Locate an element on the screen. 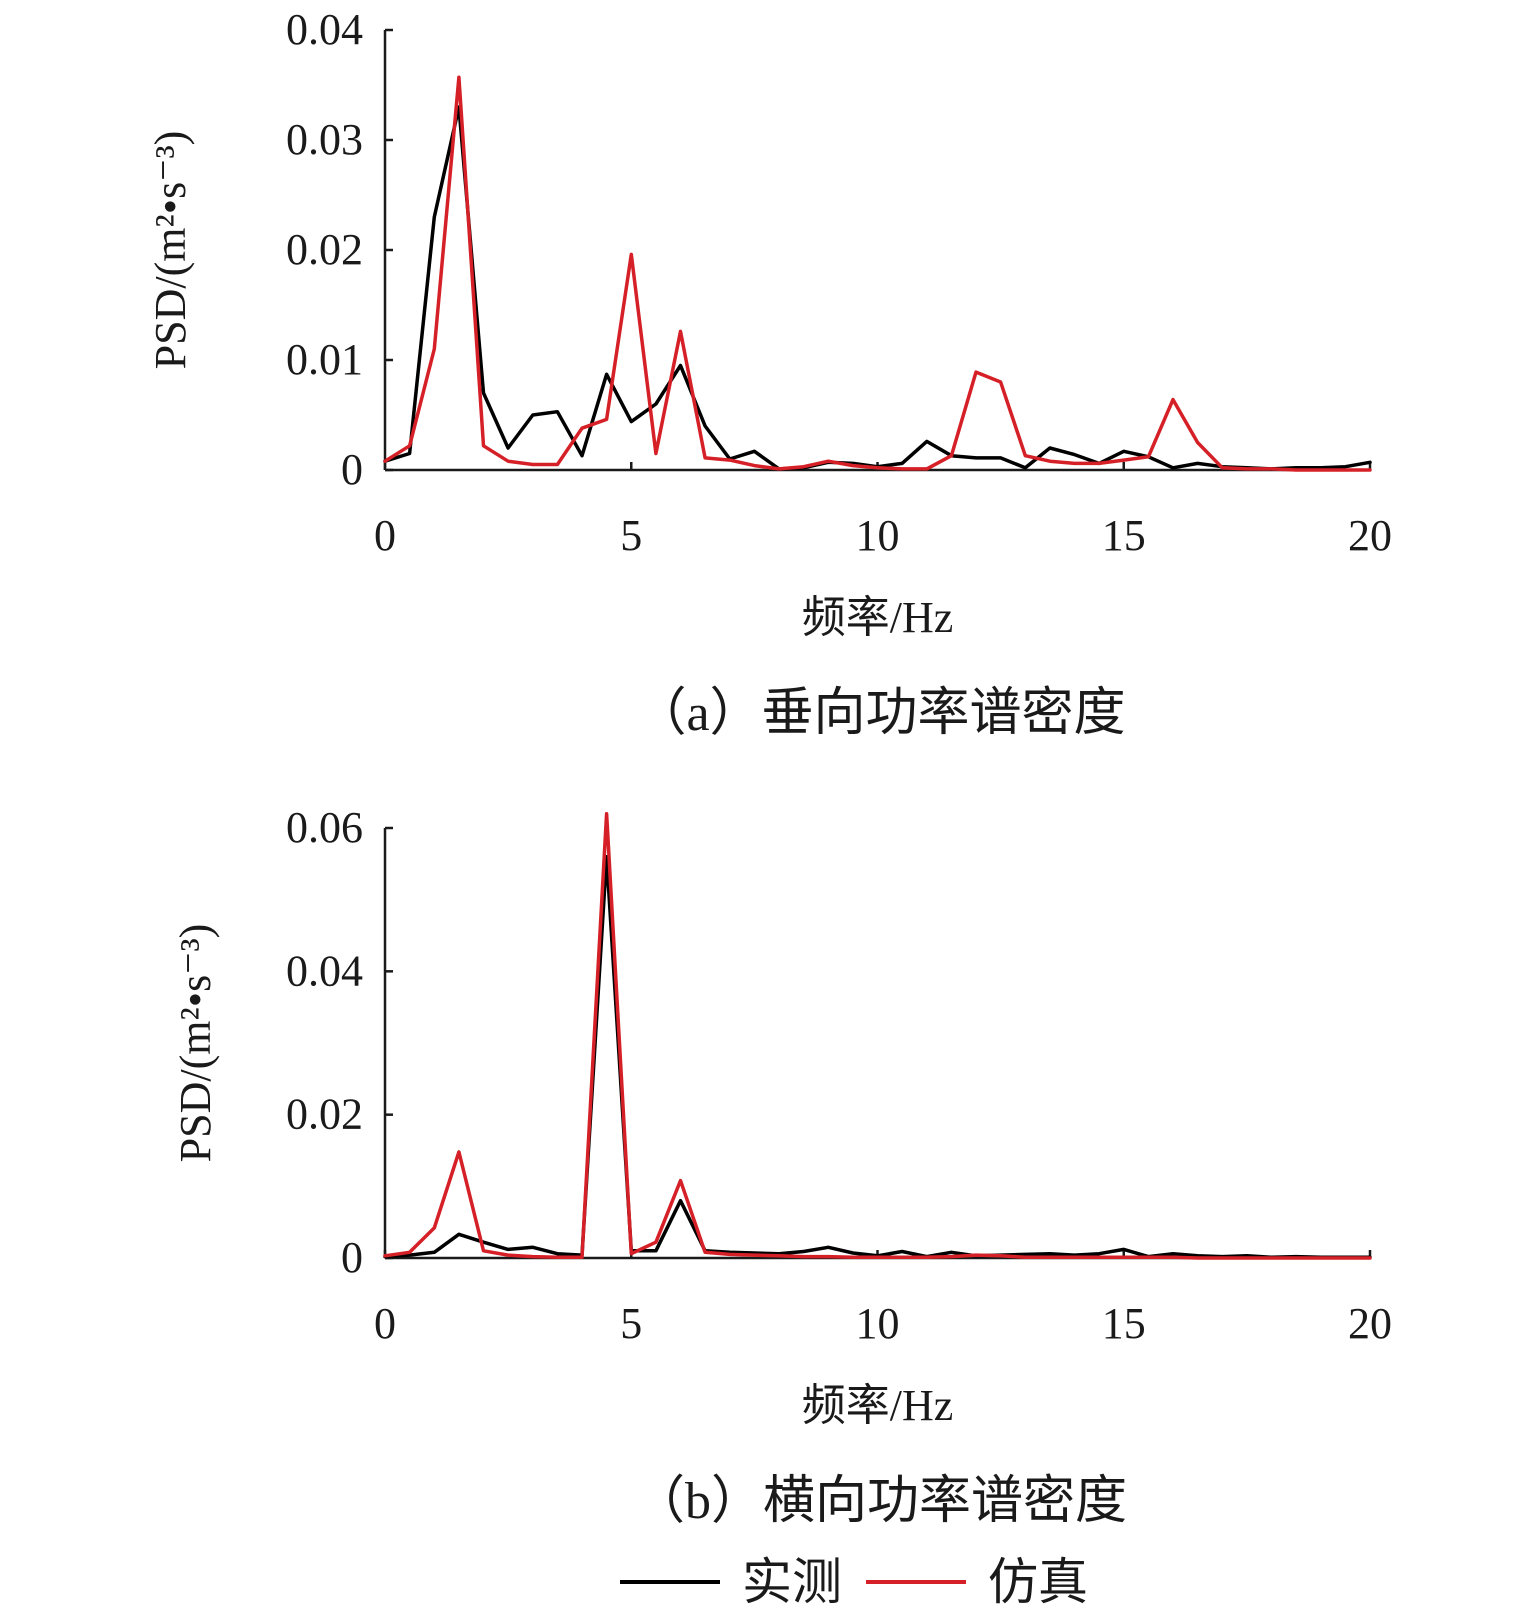 Image resolution: width=1535 pixels, height=1609 pixels. legend: 实测 仿真 is located at coordinates (854, 1581).